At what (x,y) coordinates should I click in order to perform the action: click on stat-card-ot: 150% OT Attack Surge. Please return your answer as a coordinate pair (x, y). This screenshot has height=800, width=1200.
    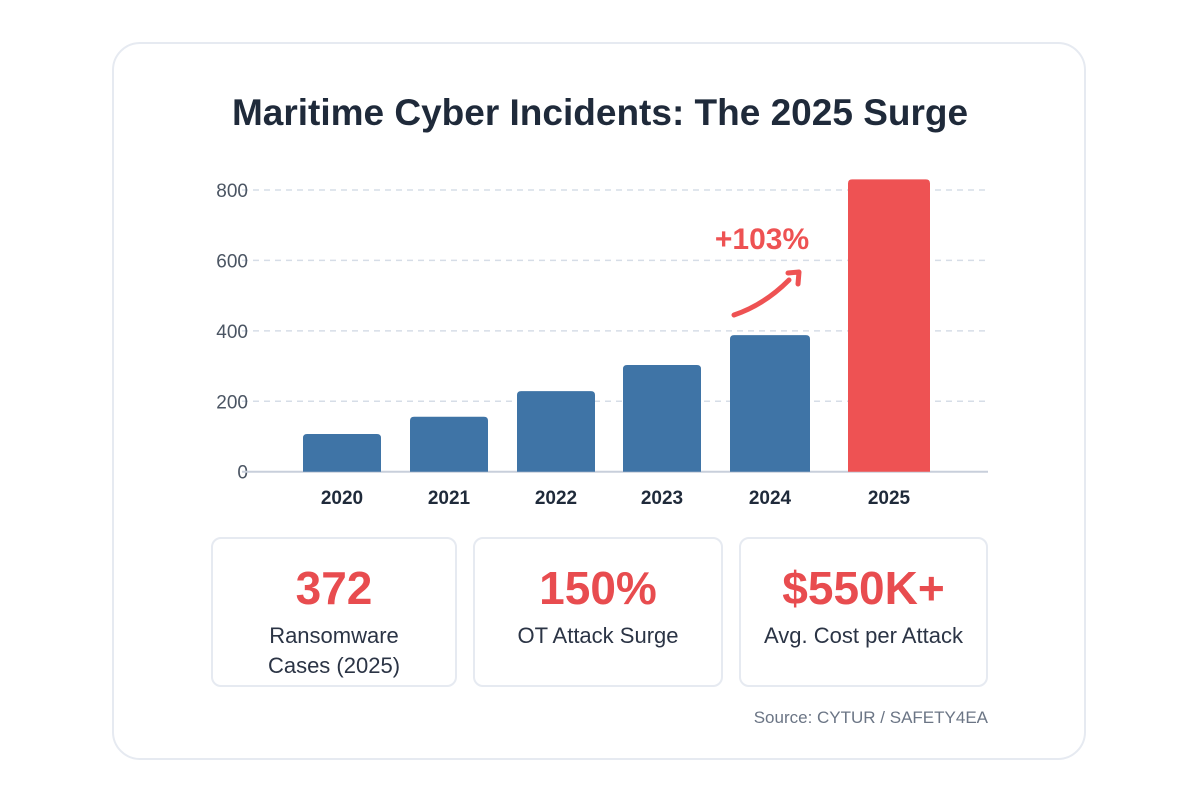
    Looking at the image, I should click on (598, 612).